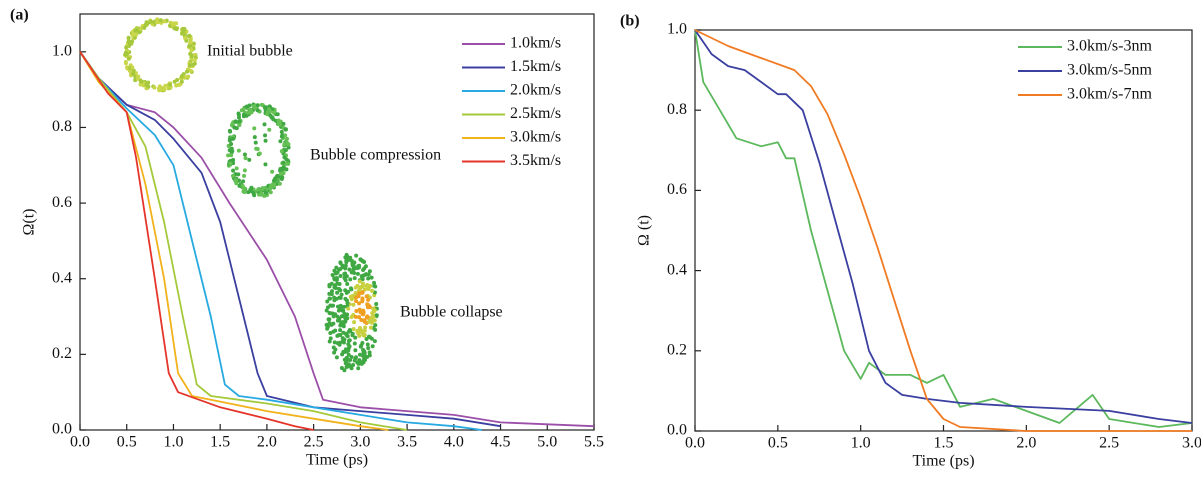 Image resolution: width=1201 pixels, height=487 pixels. What do you see at coordinates (267, 442) in the screenshot?
I see `x-tick-label: 2.0` at bounding box center [267, 442].